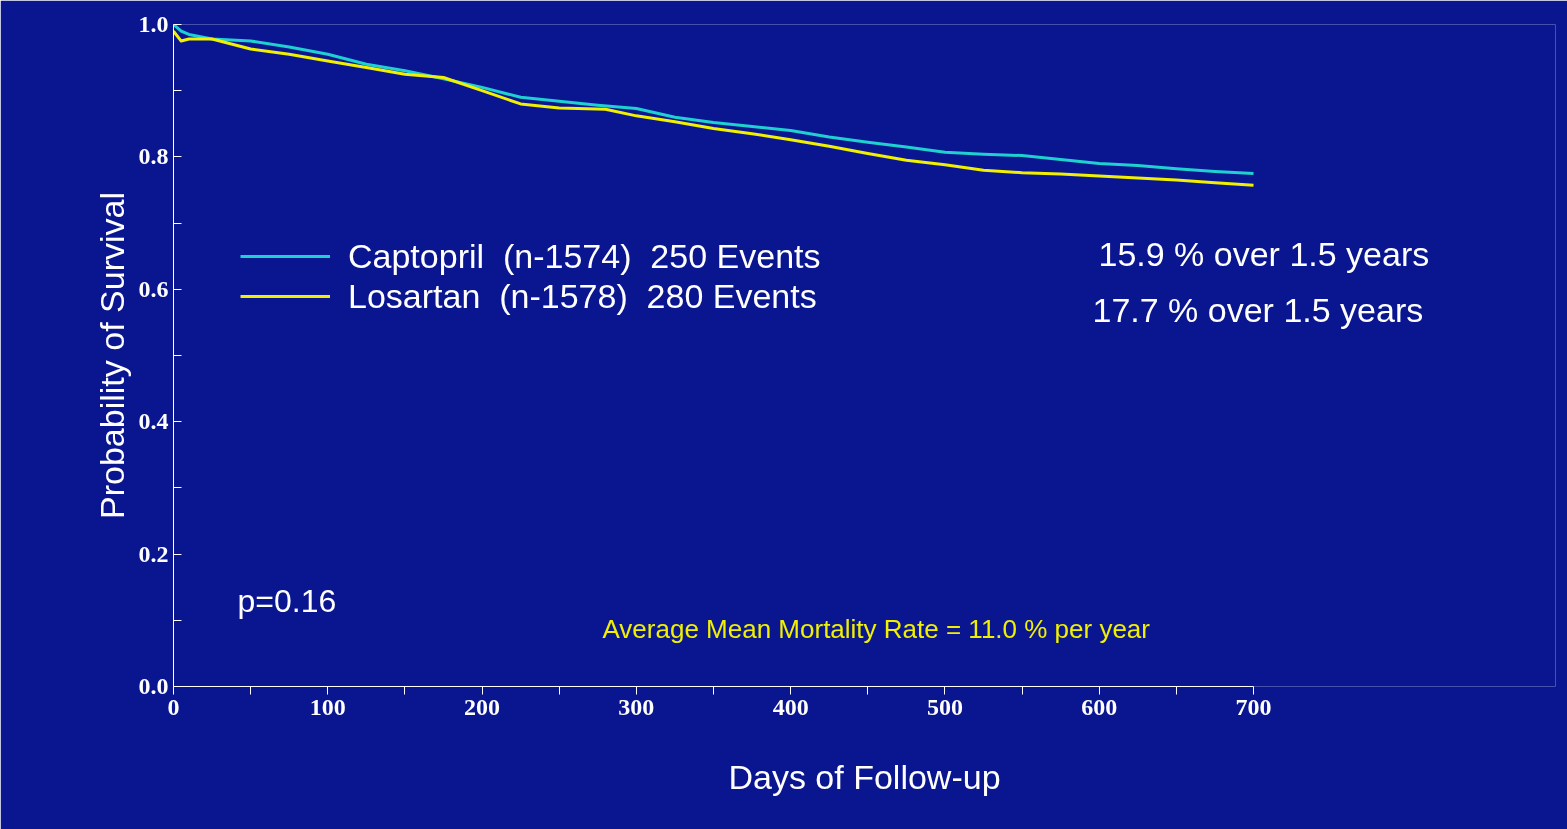 This screenshot has height=829, width=1567. What do you see at coordinates (153, 288) in the screenshot?
I see `y-tick-label: 0.6` at bounding box center [153, 288].